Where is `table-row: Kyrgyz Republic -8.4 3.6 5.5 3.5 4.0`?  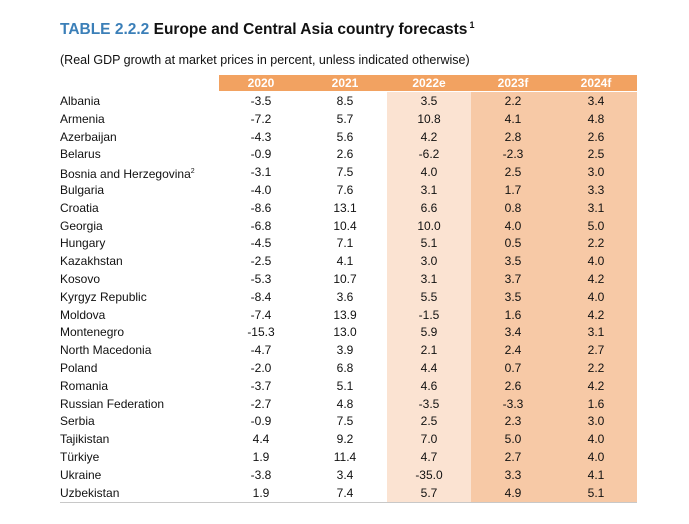 table-row: Kyrgyz Republic -8.4 3.6 5.5 3.5 4.0 is located at coordinates (348, 298).